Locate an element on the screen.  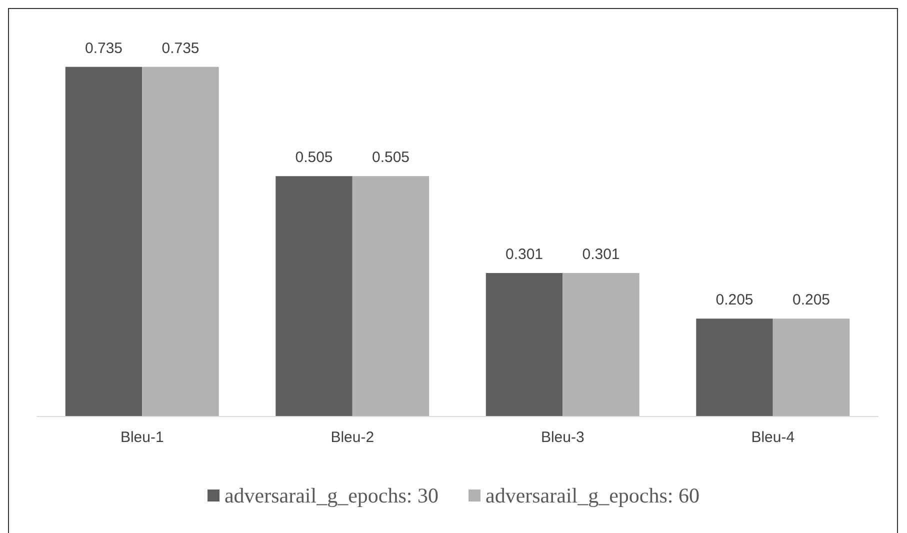
legend-label: adversarail_g_epochs: 60 is located at coordinates (593, 496).